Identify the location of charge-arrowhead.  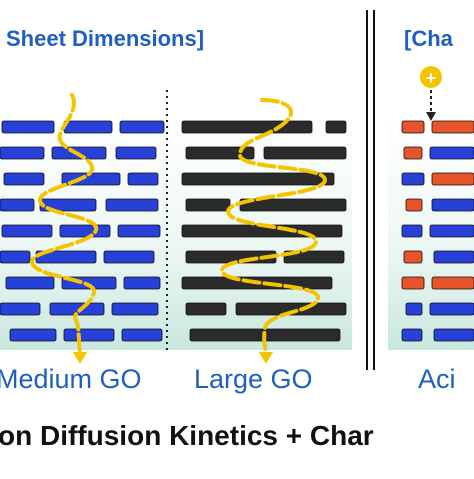
(431, 116).